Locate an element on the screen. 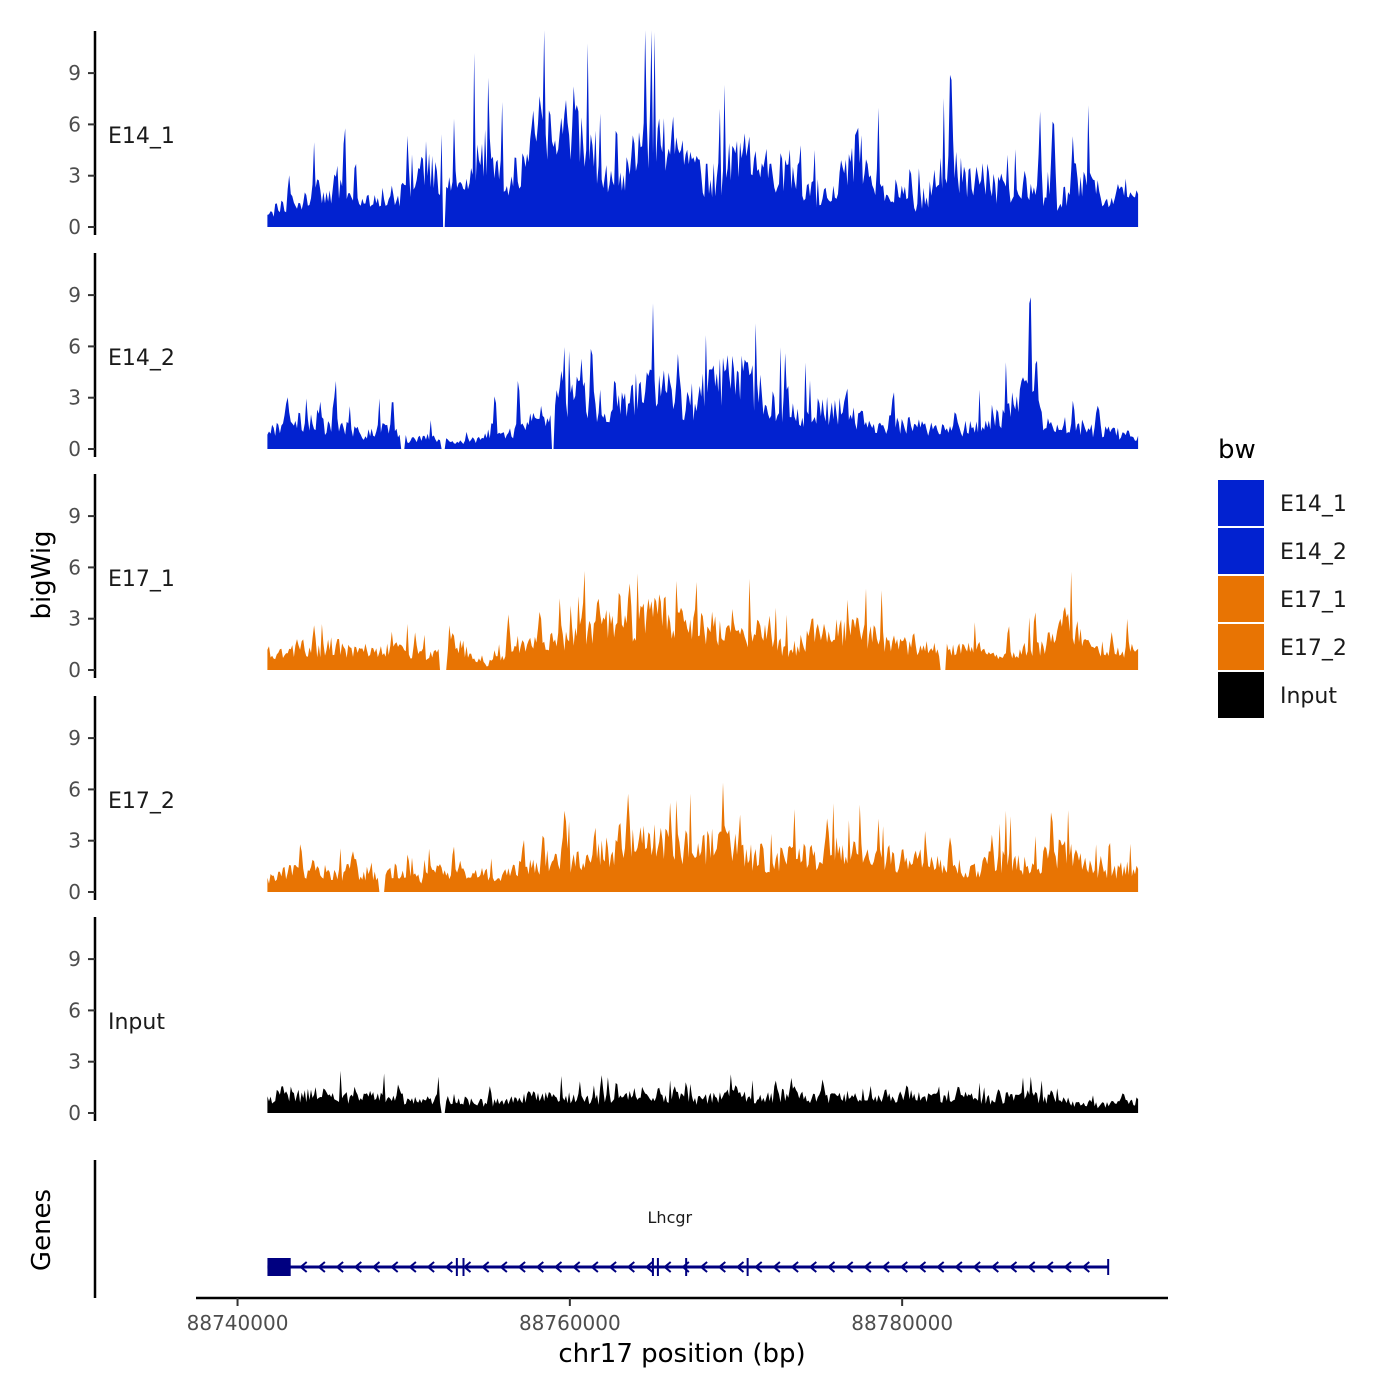 The height and width of the screenshot is (1400, 1400). track-label: E17_2 is located at coordinates (141, 801).